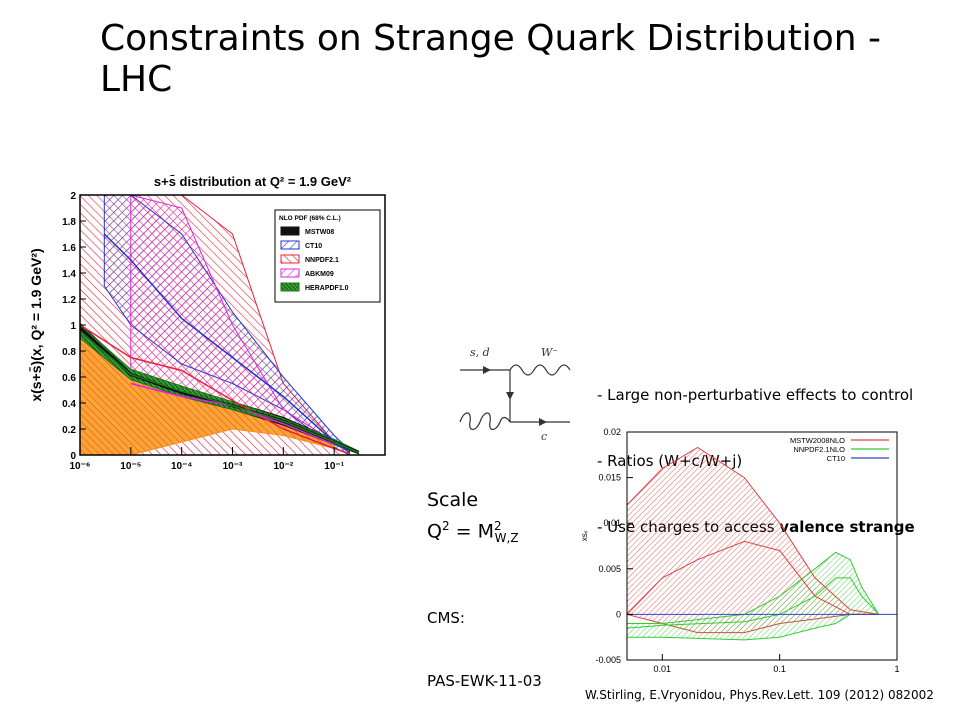  Describe the element at coordinates (69, 300) in the screenshot. I see `y-tick-label: 1.2` at that location.